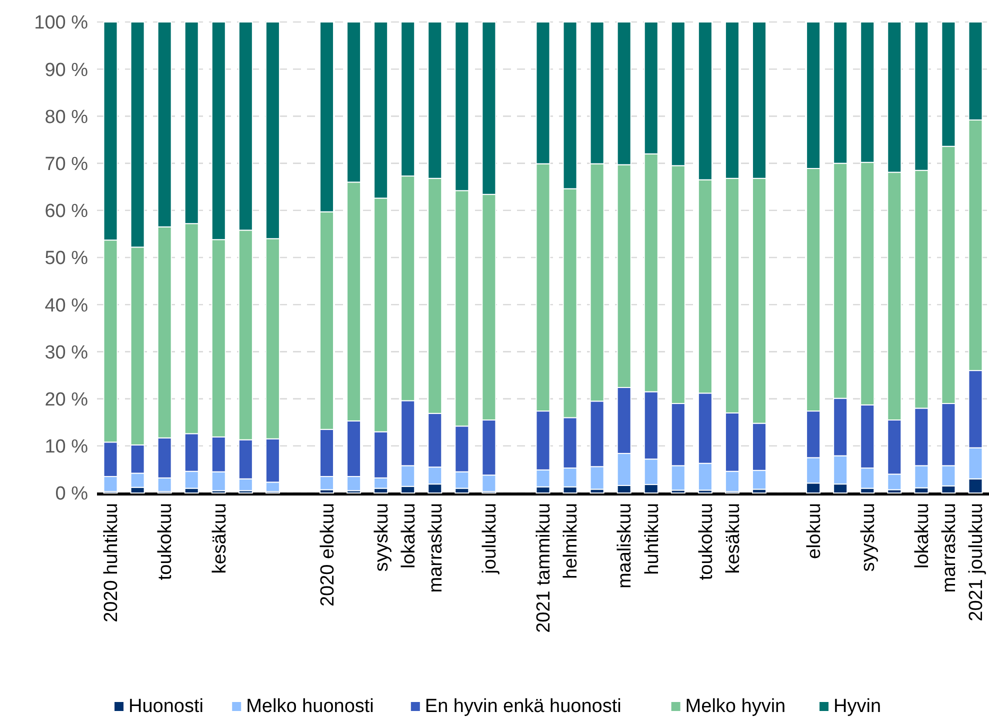  Describe the element at coordinates (735, 706) in the screenshot. I see `legend-label: Melko hyvin` at that location.